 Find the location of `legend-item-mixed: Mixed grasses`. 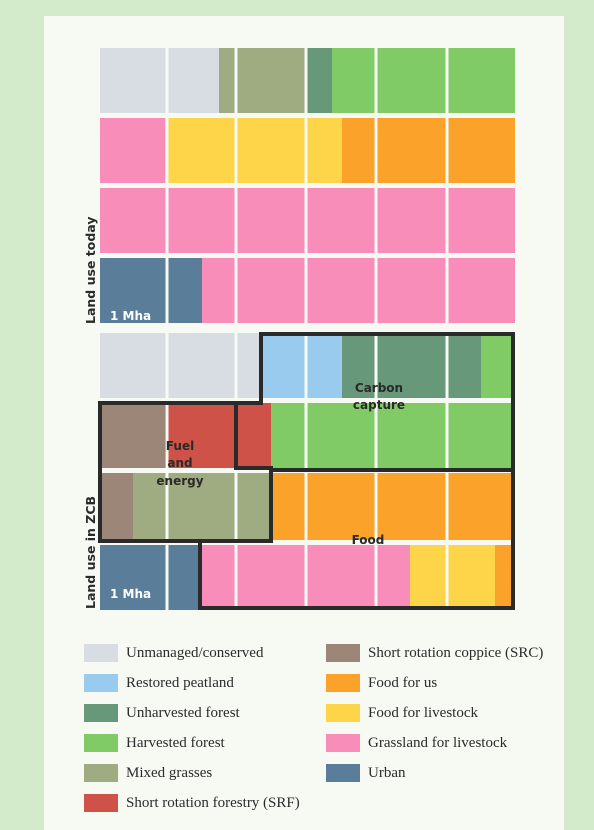

legend-item-mixed: Mixed grasses is located at coordinates (148, 773).